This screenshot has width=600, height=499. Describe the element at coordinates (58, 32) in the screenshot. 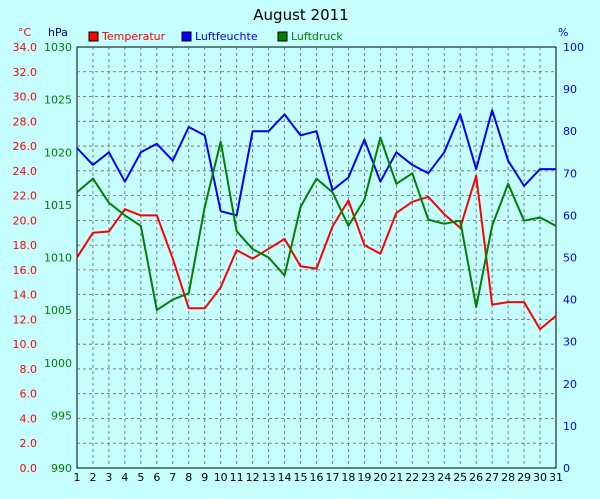

I see `pressure-unit-label: hPa` at that location.